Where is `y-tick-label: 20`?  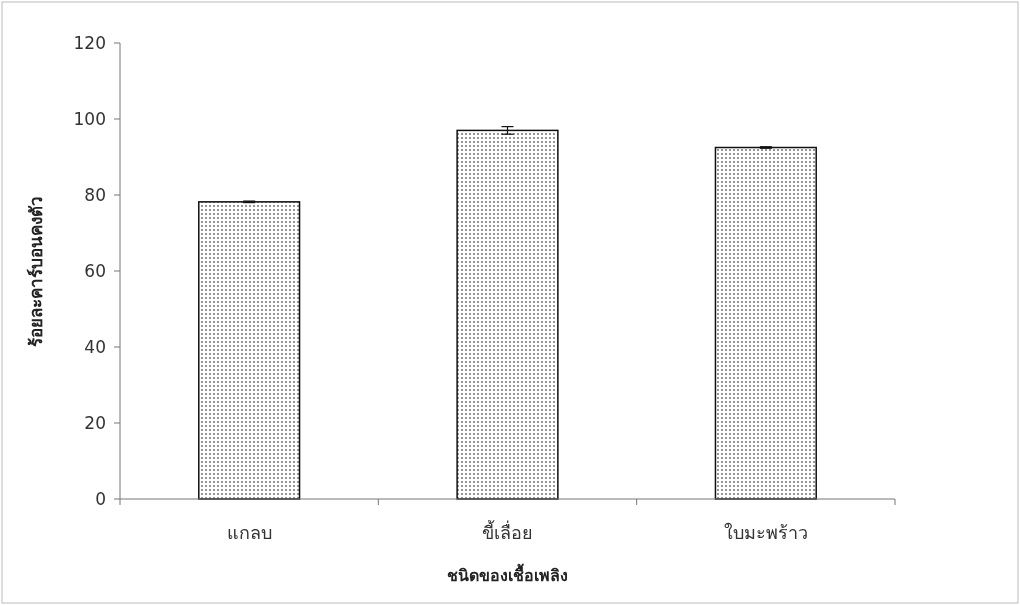 y-tick-label: 20 is located at coordinates (95, 423).